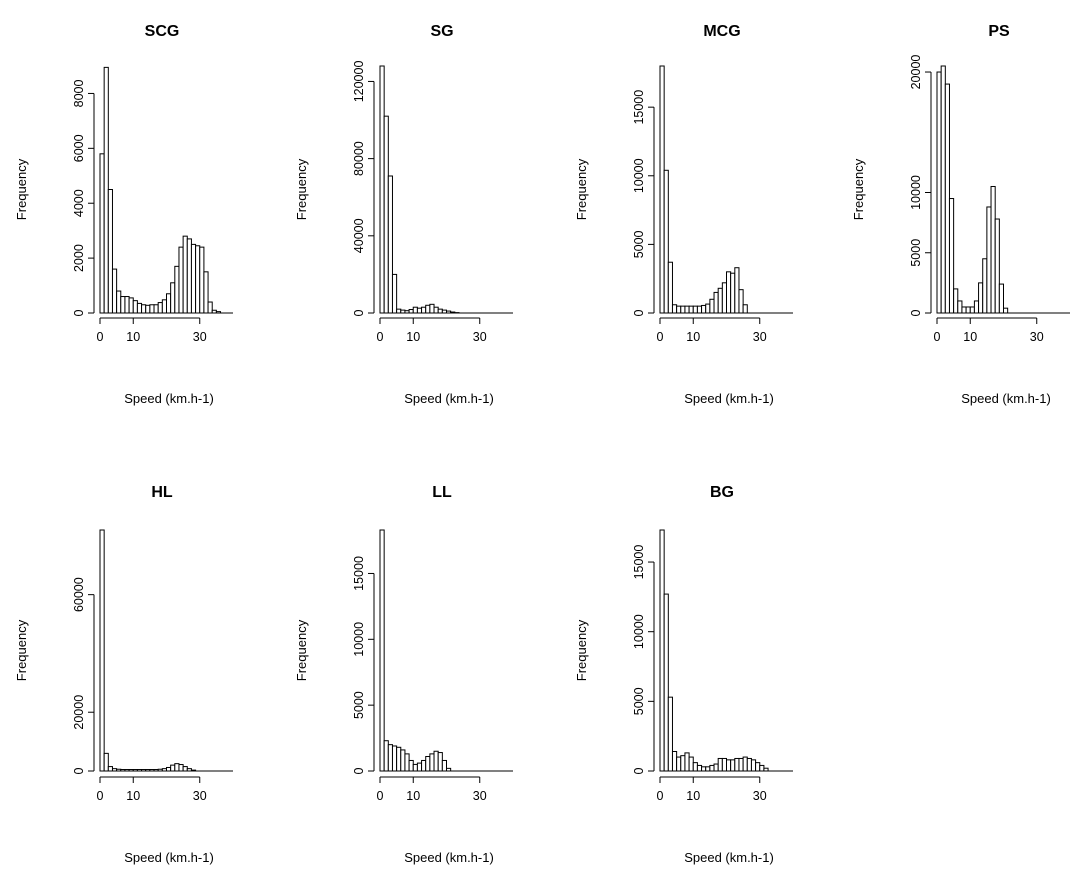 Image resolution: width=1072 pixels, height=872 pixels. Describe the element at coordinates (722, 492) in the screenshot. I see `panel-title: BG` at that location.